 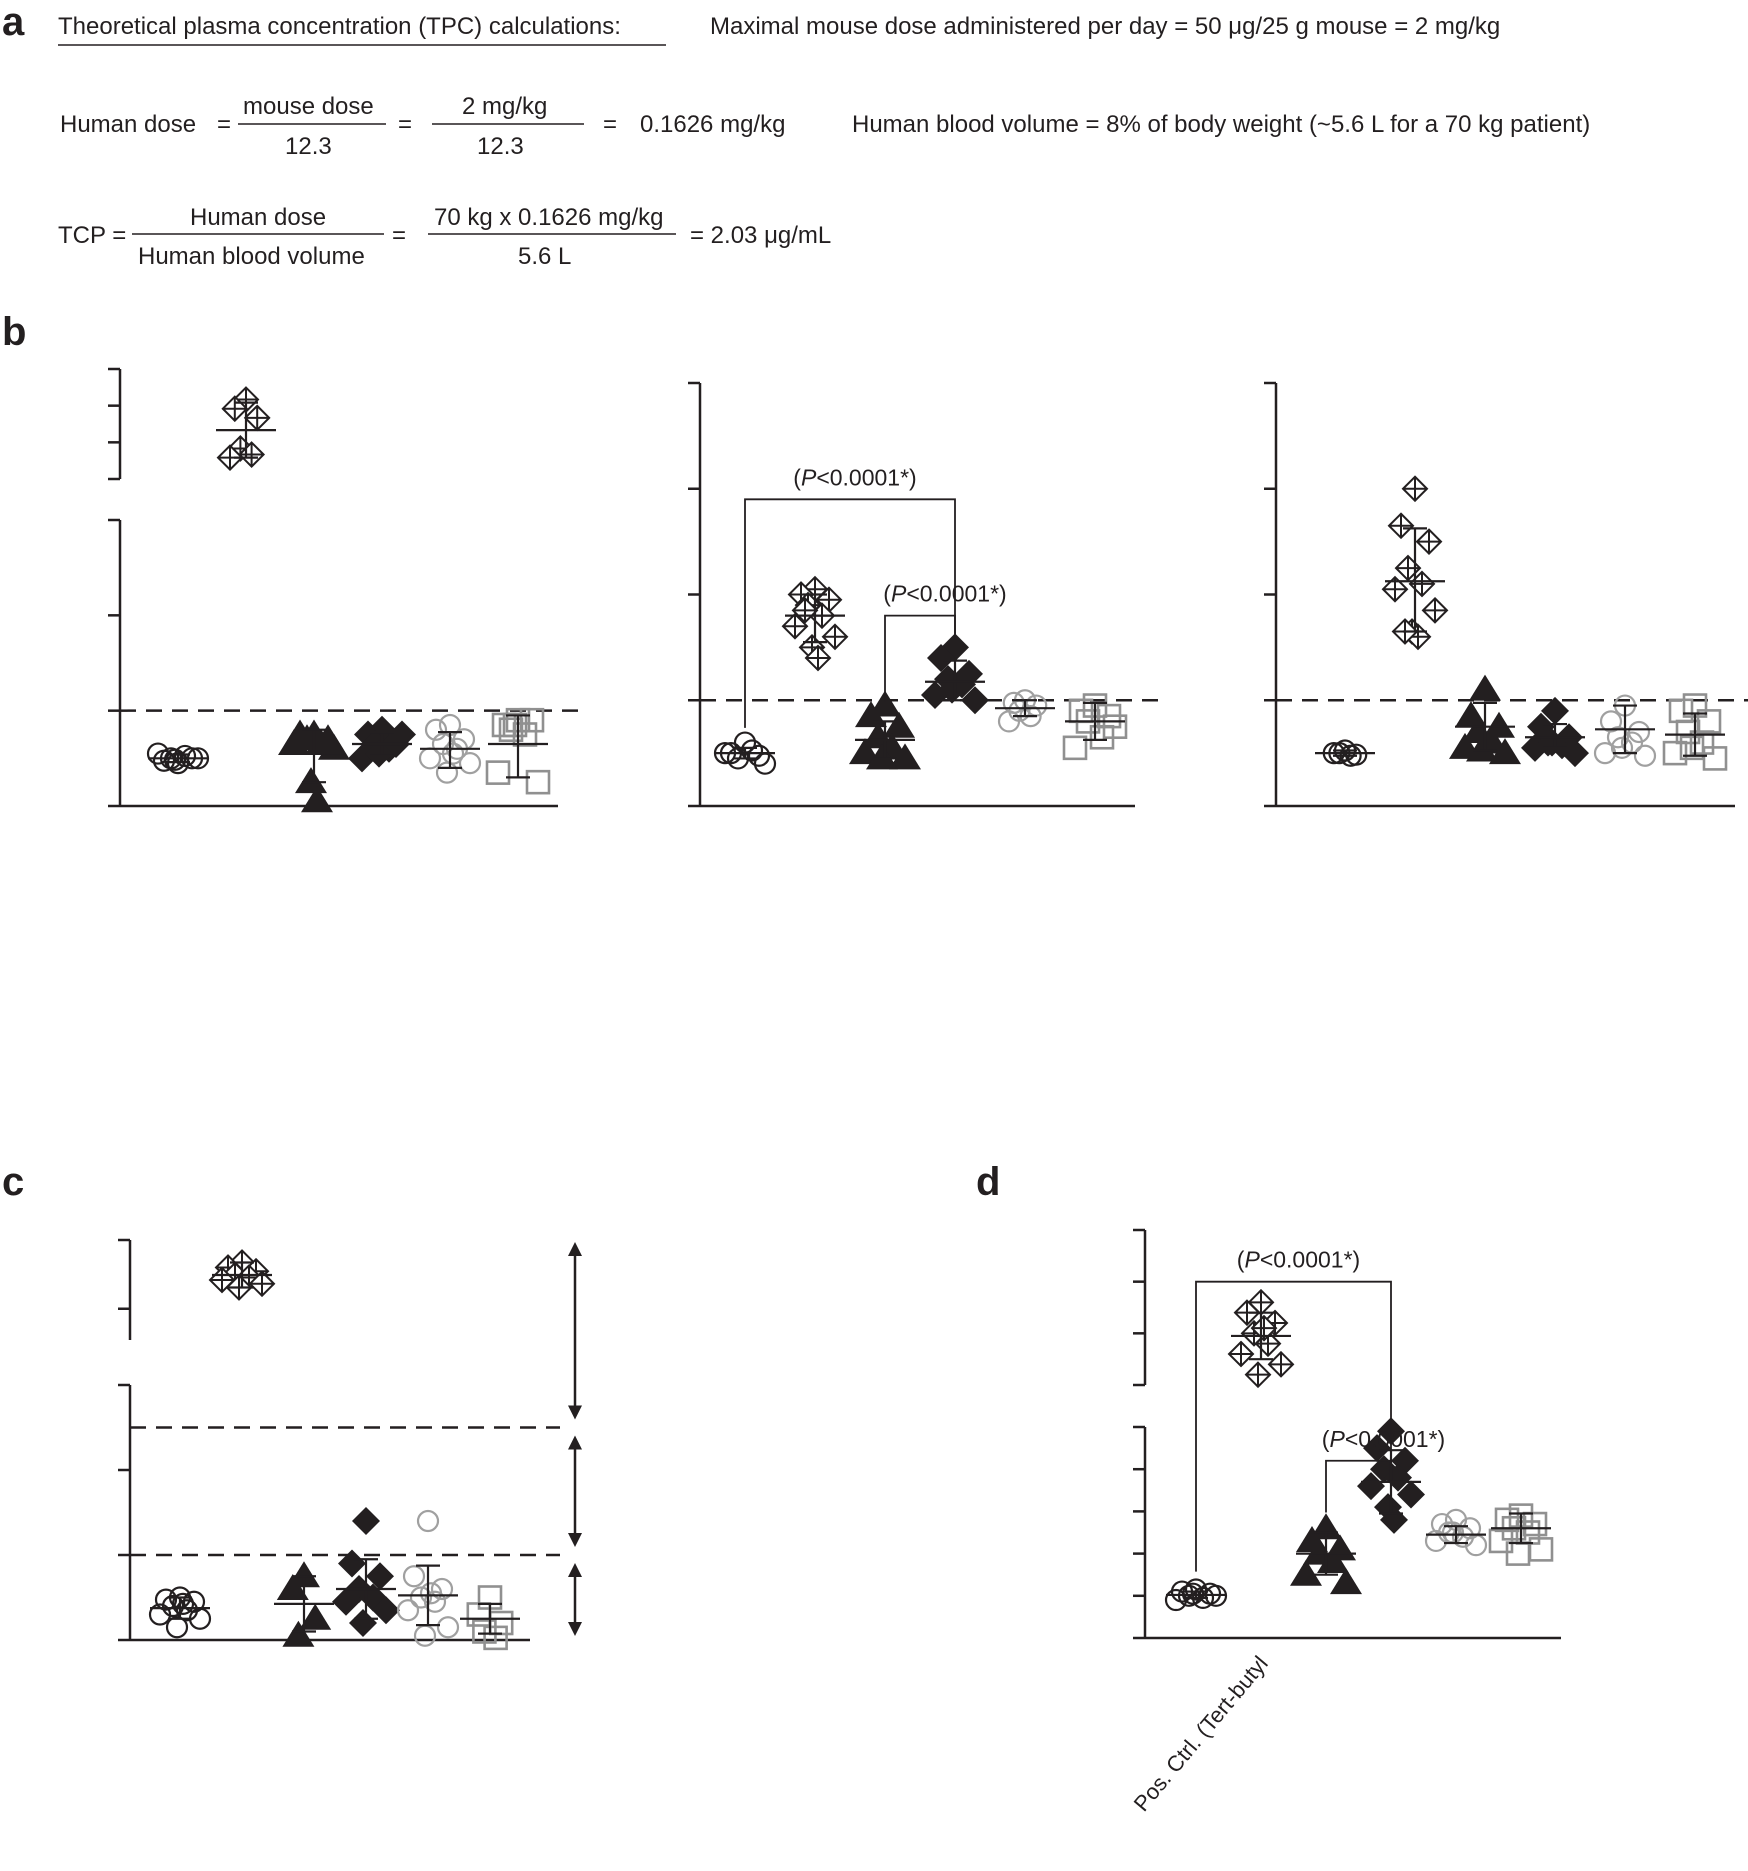 What do you see at coordinates (251, 256) in the screenshot?
I see `tcp-denominator: Human blood volume` at bounding box center [251, 256].